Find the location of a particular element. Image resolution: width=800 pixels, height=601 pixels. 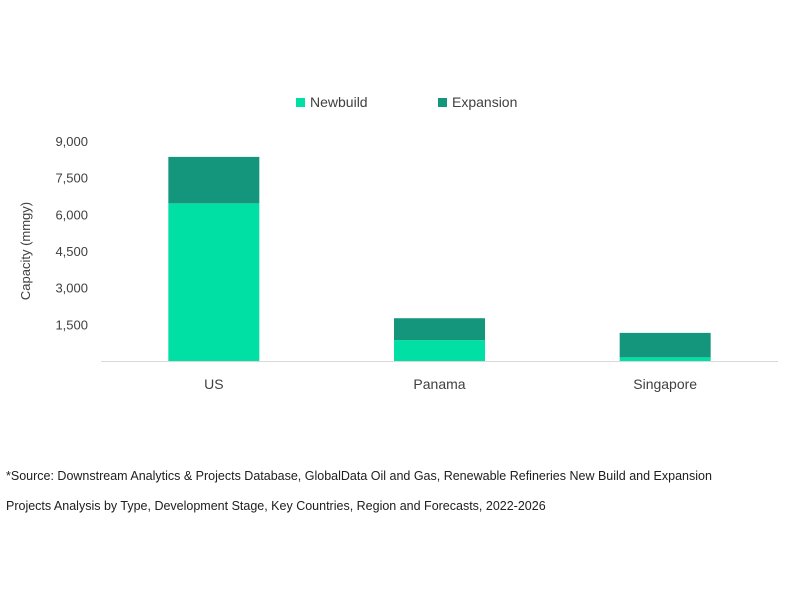

y-tick-label: 1,500 is located at coordinates (71, 324).